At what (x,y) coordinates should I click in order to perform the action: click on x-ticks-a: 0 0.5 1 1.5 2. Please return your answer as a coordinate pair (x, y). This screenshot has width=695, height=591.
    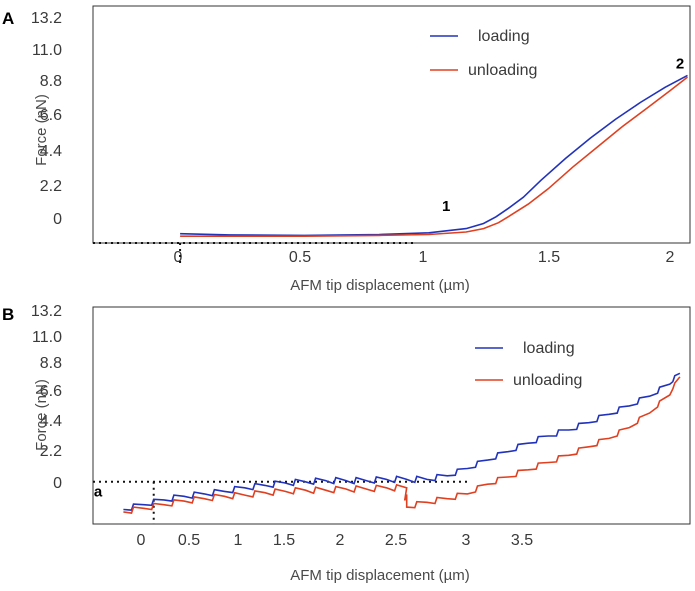
    Looking at the image, I should click on (424, 257).